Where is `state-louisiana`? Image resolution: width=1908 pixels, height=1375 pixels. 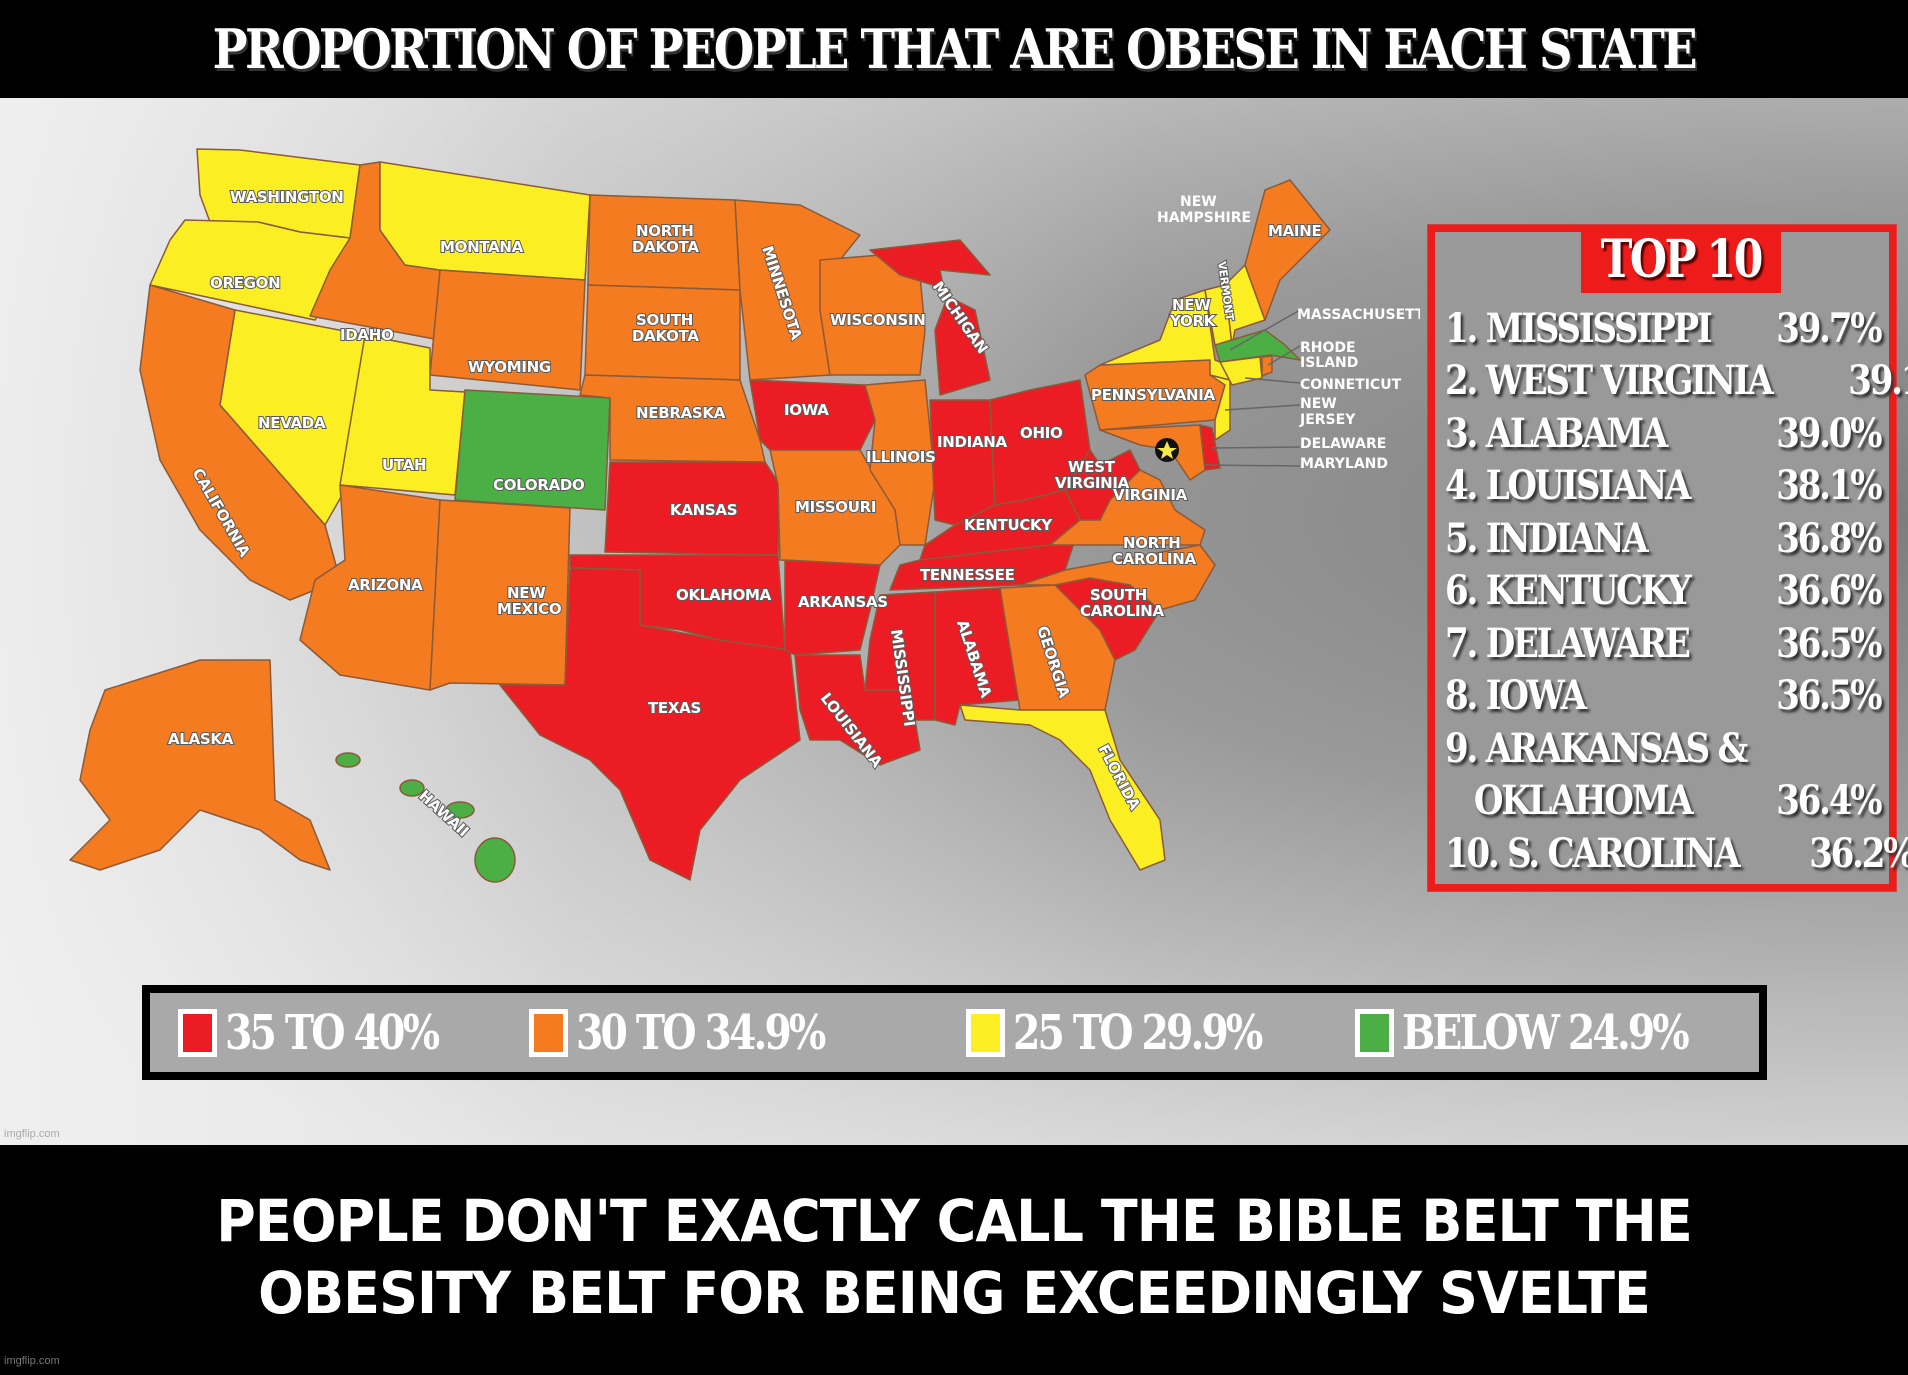 state-louisiana is located at coordinates (857, 710).